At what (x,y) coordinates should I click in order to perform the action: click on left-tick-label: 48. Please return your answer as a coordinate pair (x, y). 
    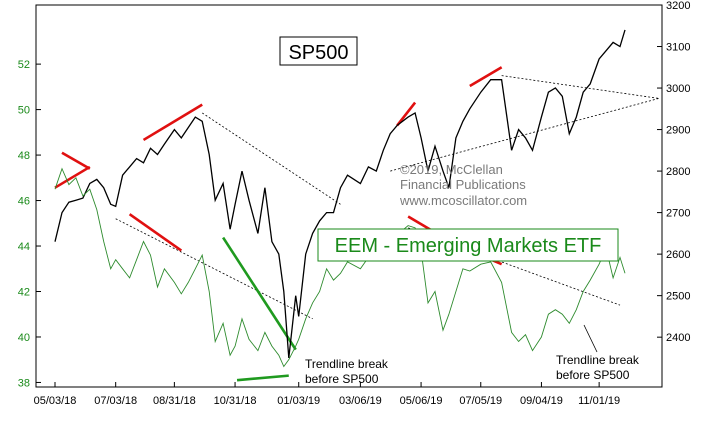
    Looking at the image, I should click on (24, 156).